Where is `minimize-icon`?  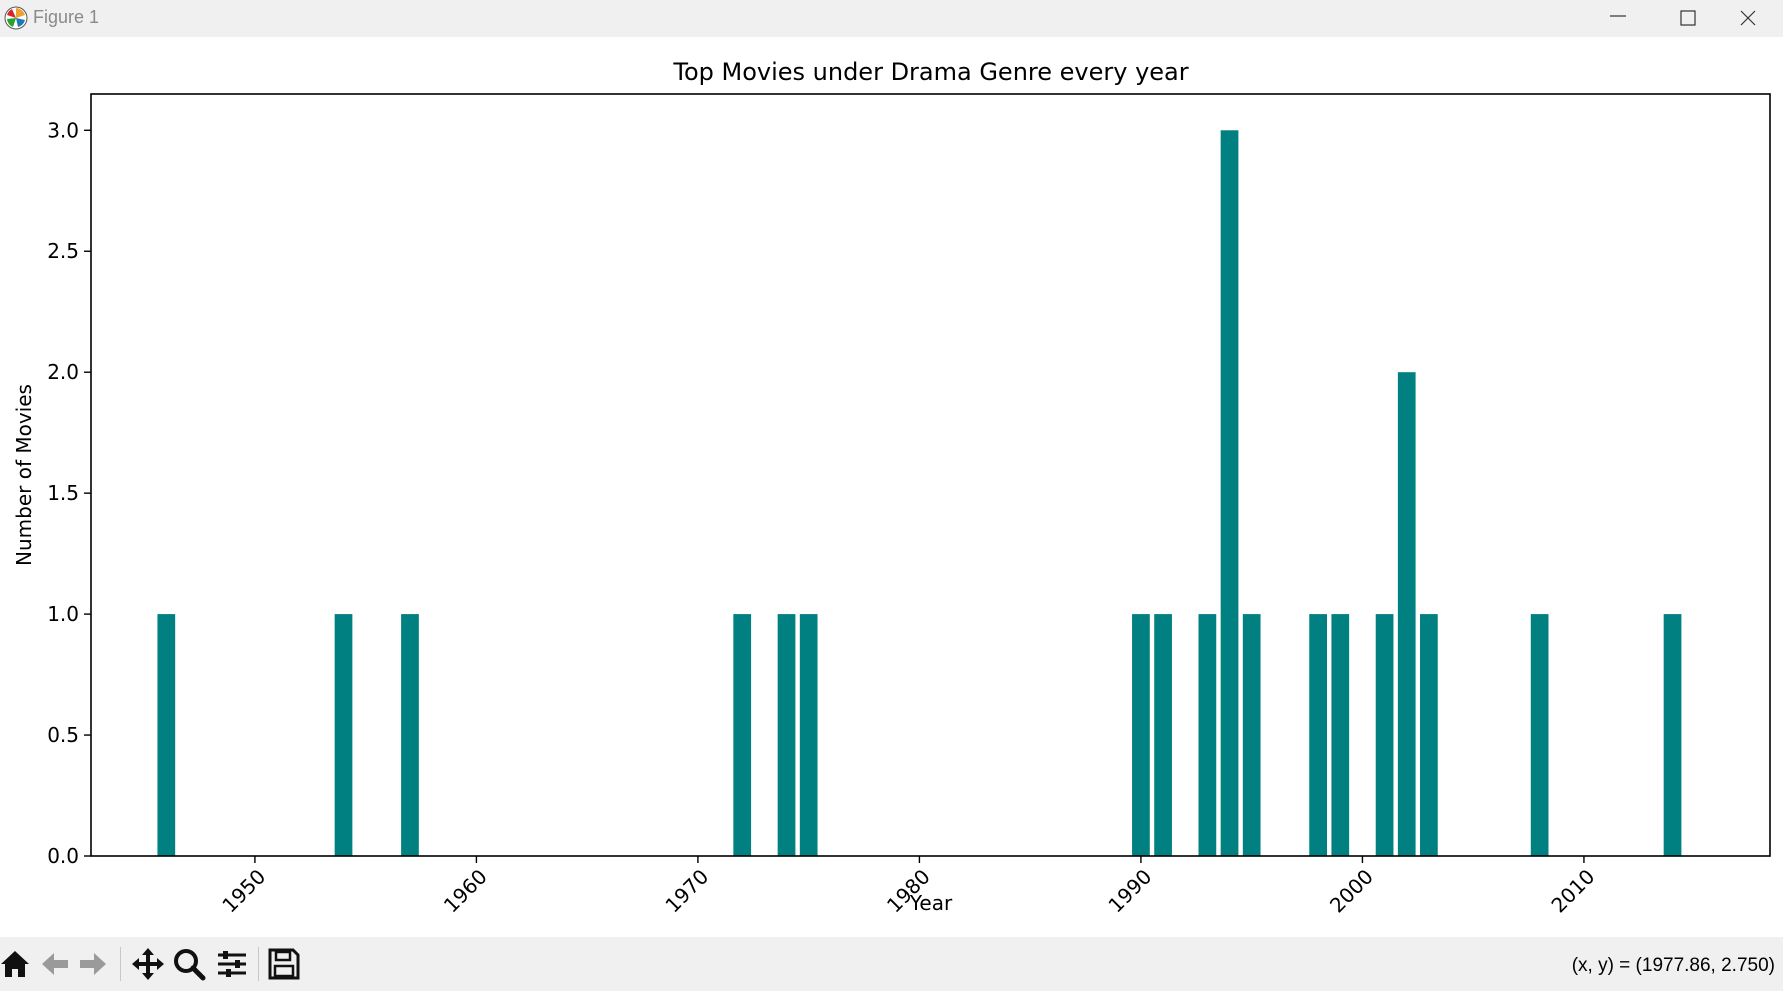 minimize-icon is located at coordinates (1618, 16).